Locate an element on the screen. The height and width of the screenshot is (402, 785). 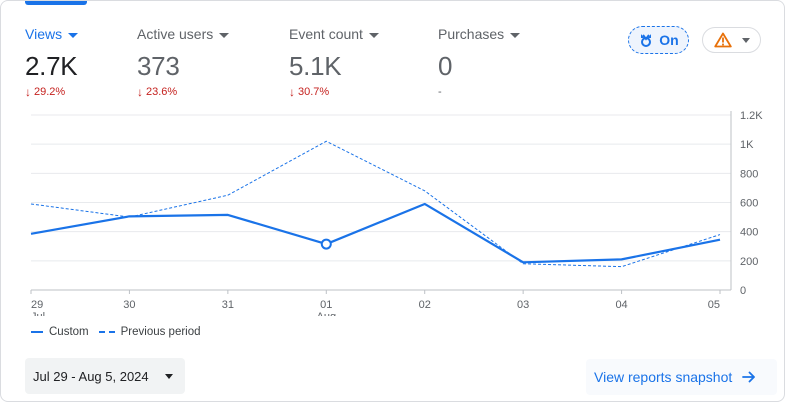
insights-toggle-label: On is located at coordinates (669, 40).